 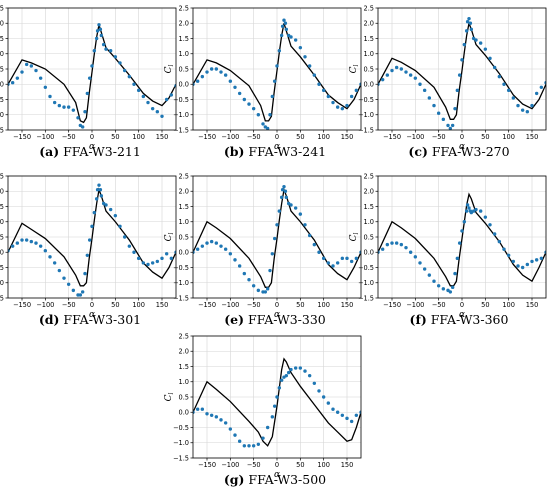 What do you see at coordinates (2, 85) in the screenshot?
I see `y-tick-label: 0.0` at bounding box center [2, 85].